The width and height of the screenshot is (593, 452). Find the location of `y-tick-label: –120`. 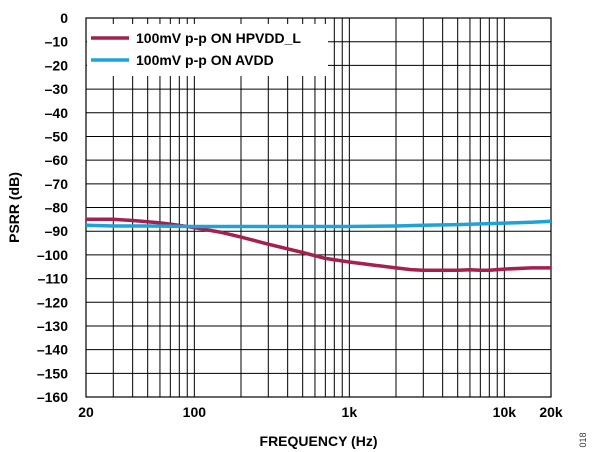

y-tick-label: –120 is located at coordinates (52, 302).